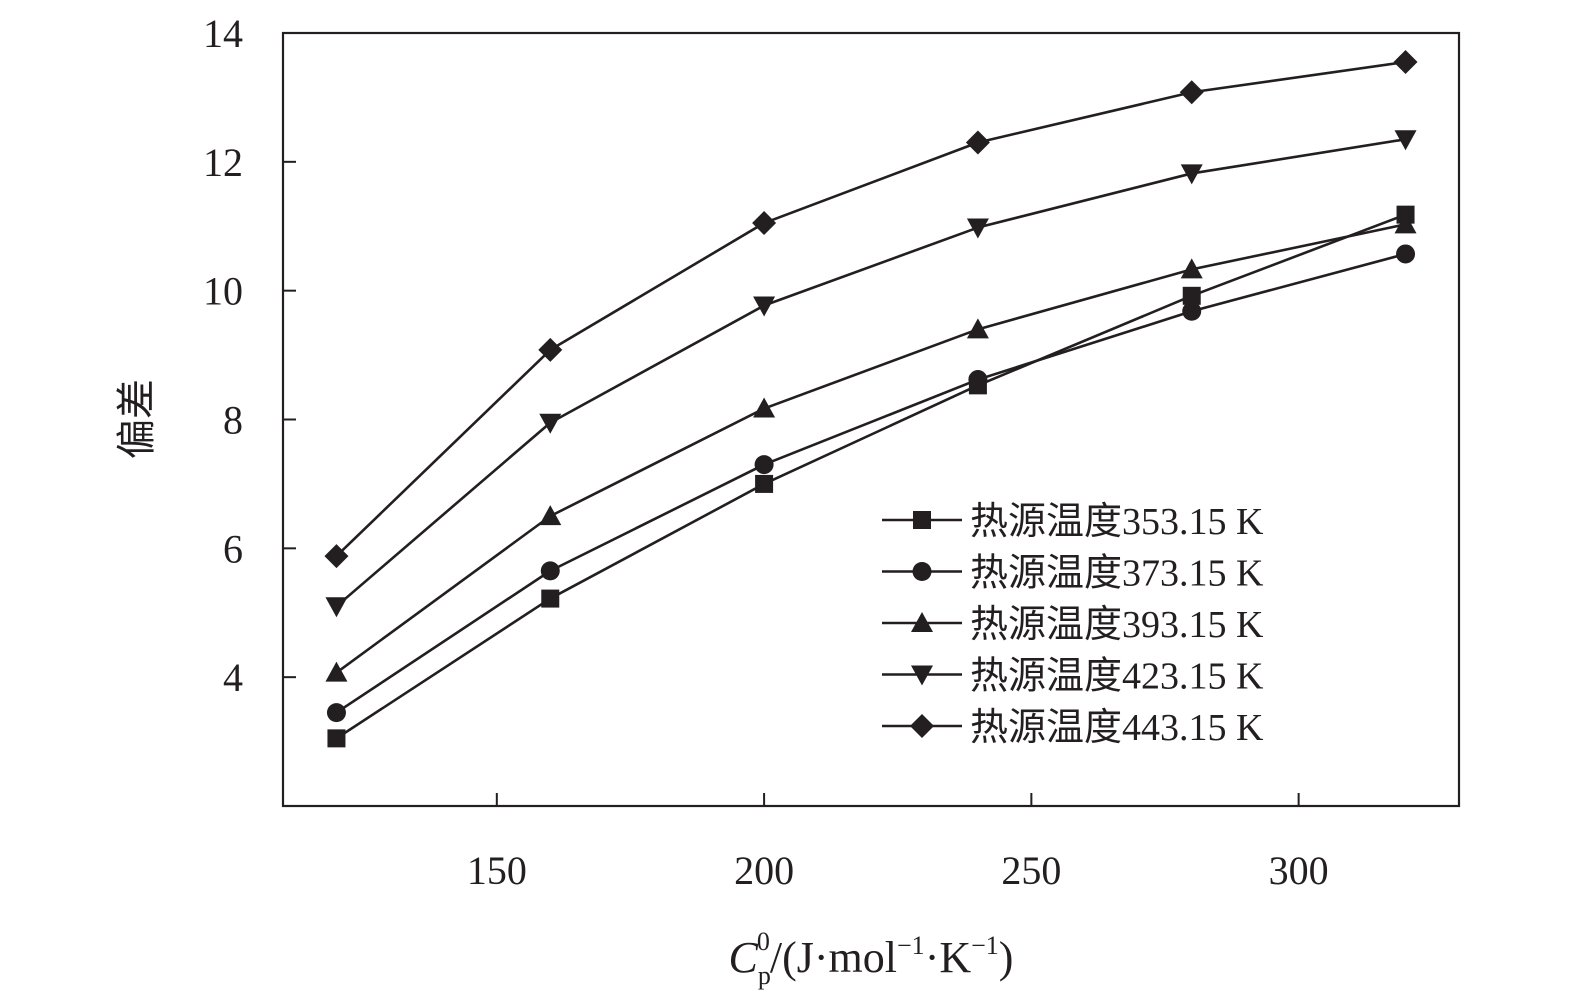 The image size is (1575, 1004). Describe the element at coordinates (497, 870) in the screenshot. I see `x-tick-label: 150` at that location.